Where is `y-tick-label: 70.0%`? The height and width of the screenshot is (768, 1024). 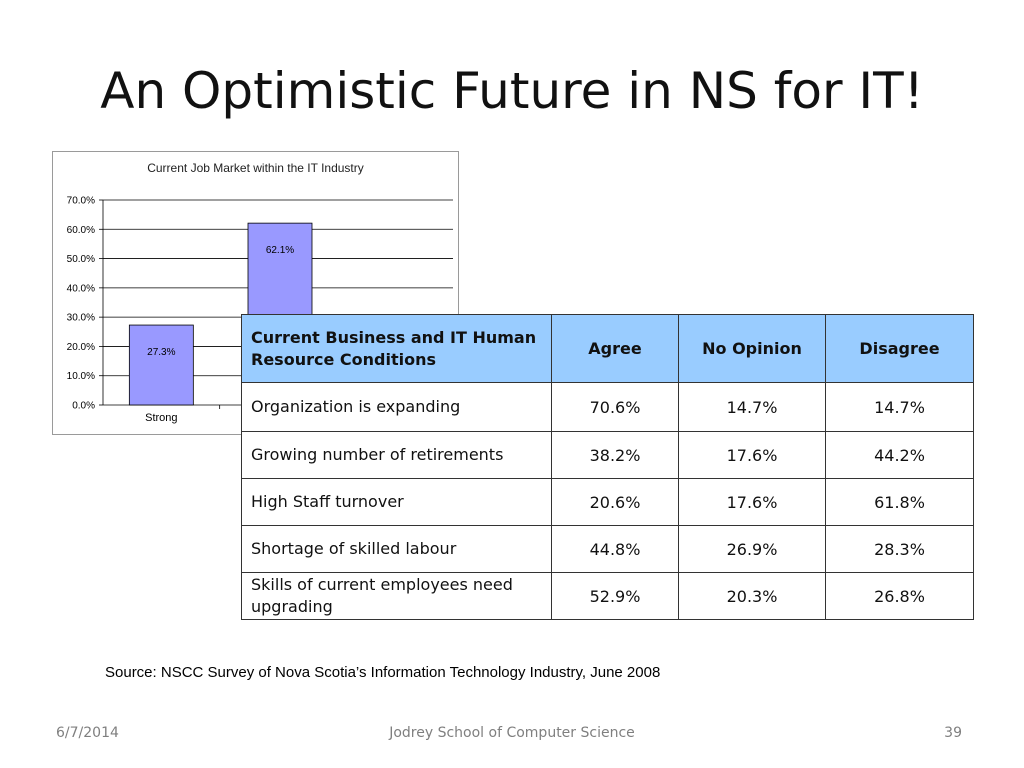 y-tick-label: 70.0% is located at coordinates (81, 201).